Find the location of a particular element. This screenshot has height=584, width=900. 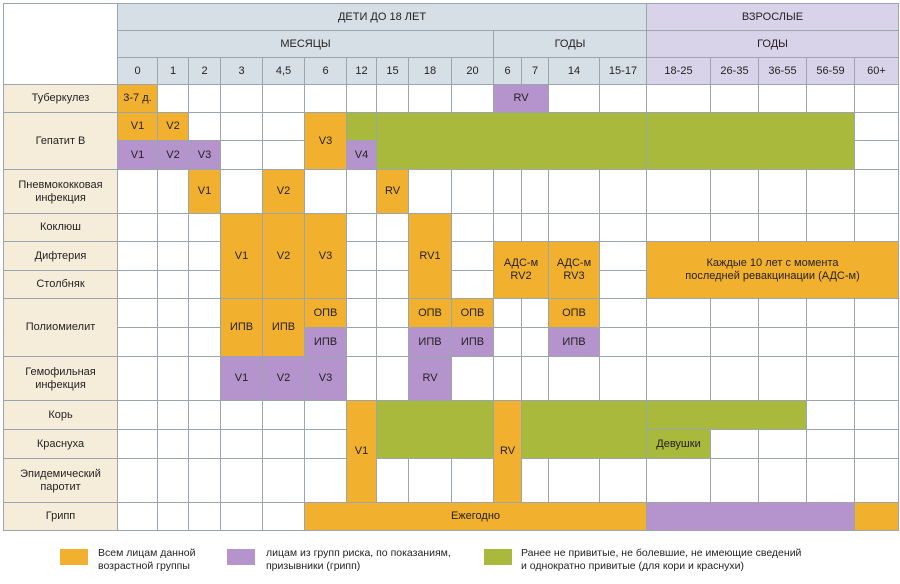

legend-swatch-orange is located at coordinates (74, 557).